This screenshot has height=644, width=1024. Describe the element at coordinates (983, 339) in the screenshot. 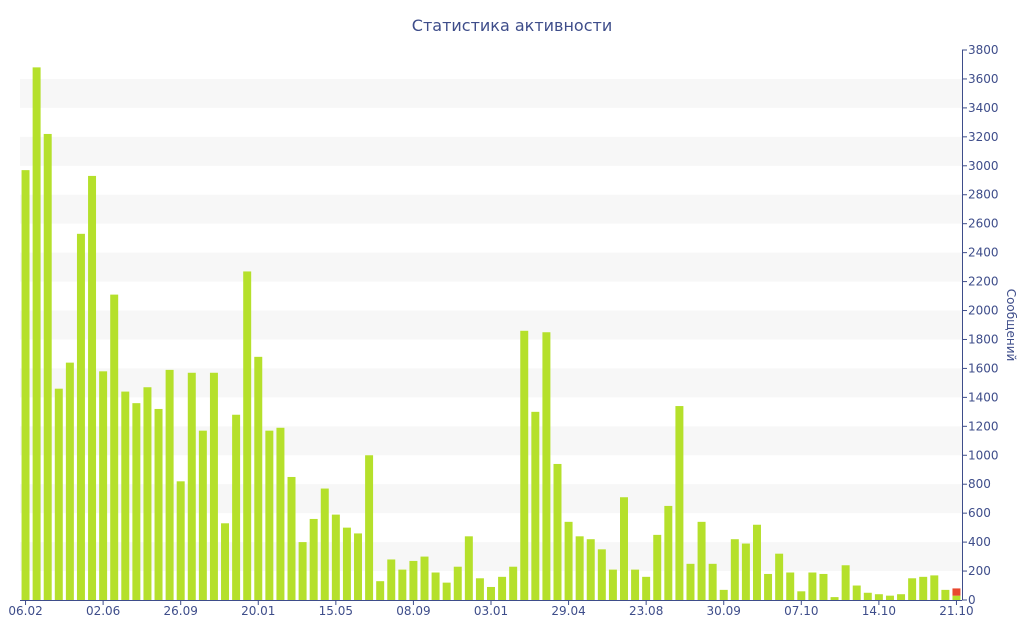

I see `y-tick-label: 1800` at that location.